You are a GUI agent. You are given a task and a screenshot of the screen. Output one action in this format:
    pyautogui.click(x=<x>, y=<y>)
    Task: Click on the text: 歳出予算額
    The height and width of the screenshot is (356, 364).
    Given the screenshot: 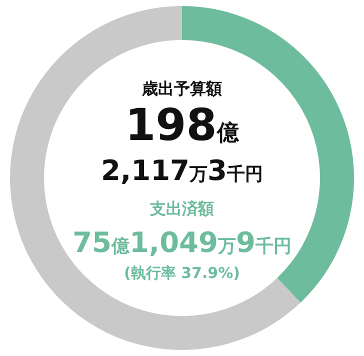 What is the action you would take?
    pyautogui.click(x=181, y=88)
    